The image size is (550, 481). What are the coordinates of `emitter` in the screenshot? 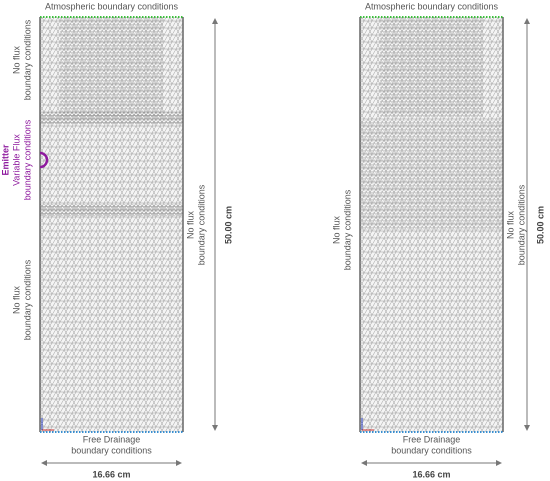 It's located at (44, 160).